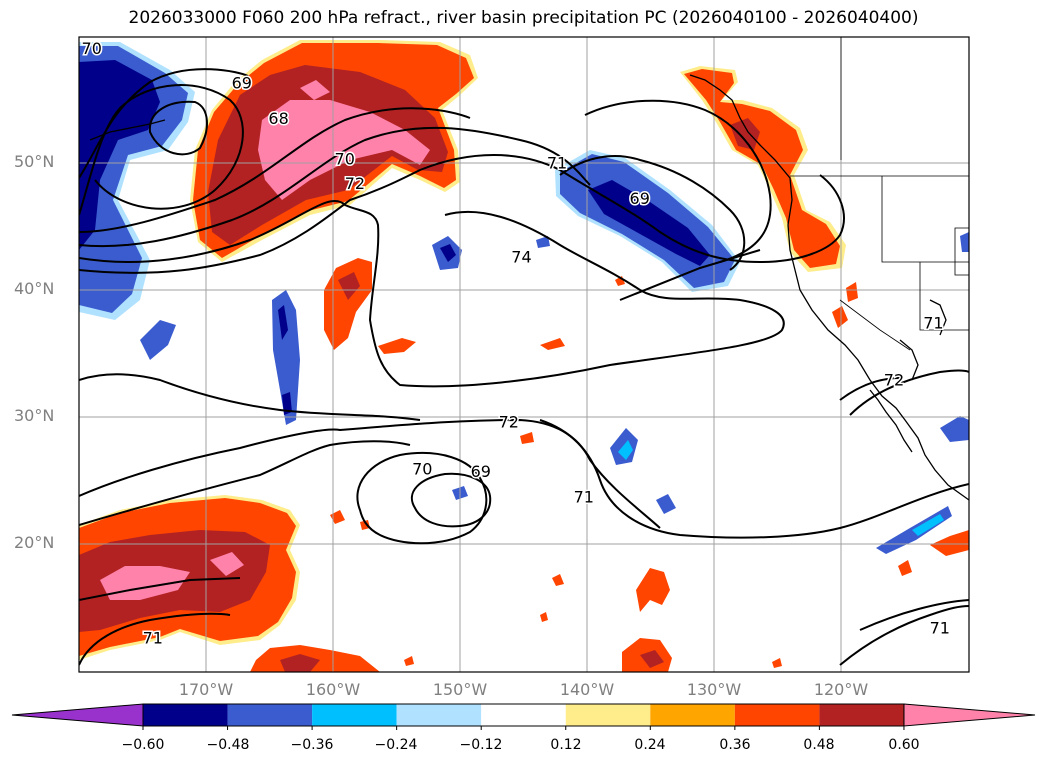  I want to click on contour-label: 68, so click(278, 118).